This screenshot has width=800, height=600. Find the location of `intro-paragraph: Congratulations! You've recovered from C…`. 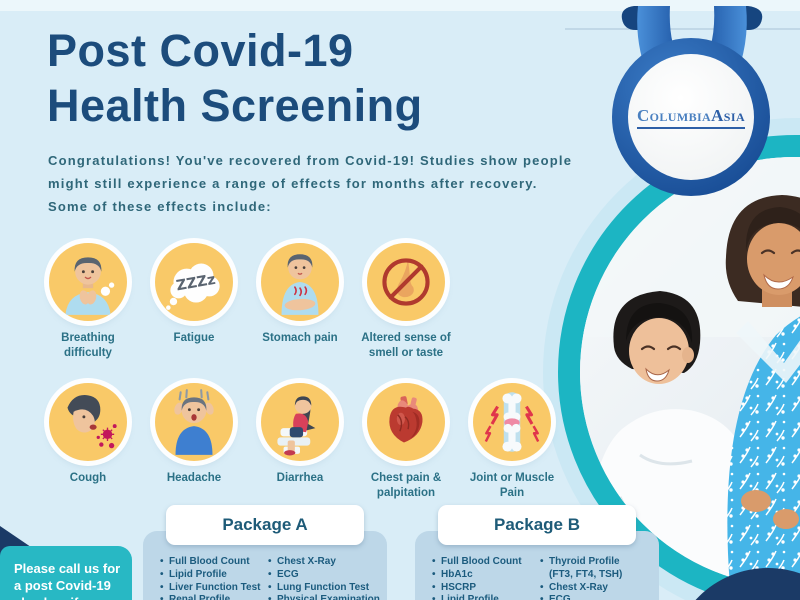

intro-paragraph: Congratulations! You've recovered from C… is located at coordinates (310, 183).